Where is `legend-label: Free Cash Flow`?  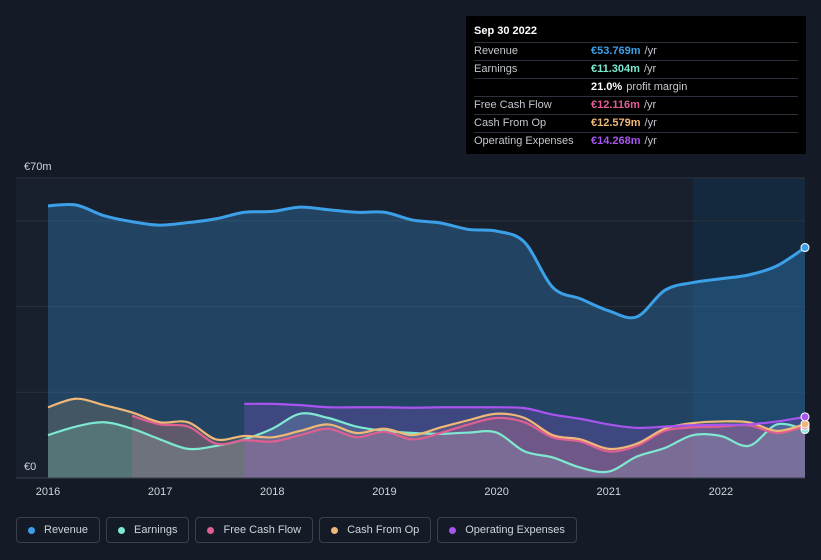 legend-label: Free Cash Flow is located at coordinates (262, 530).